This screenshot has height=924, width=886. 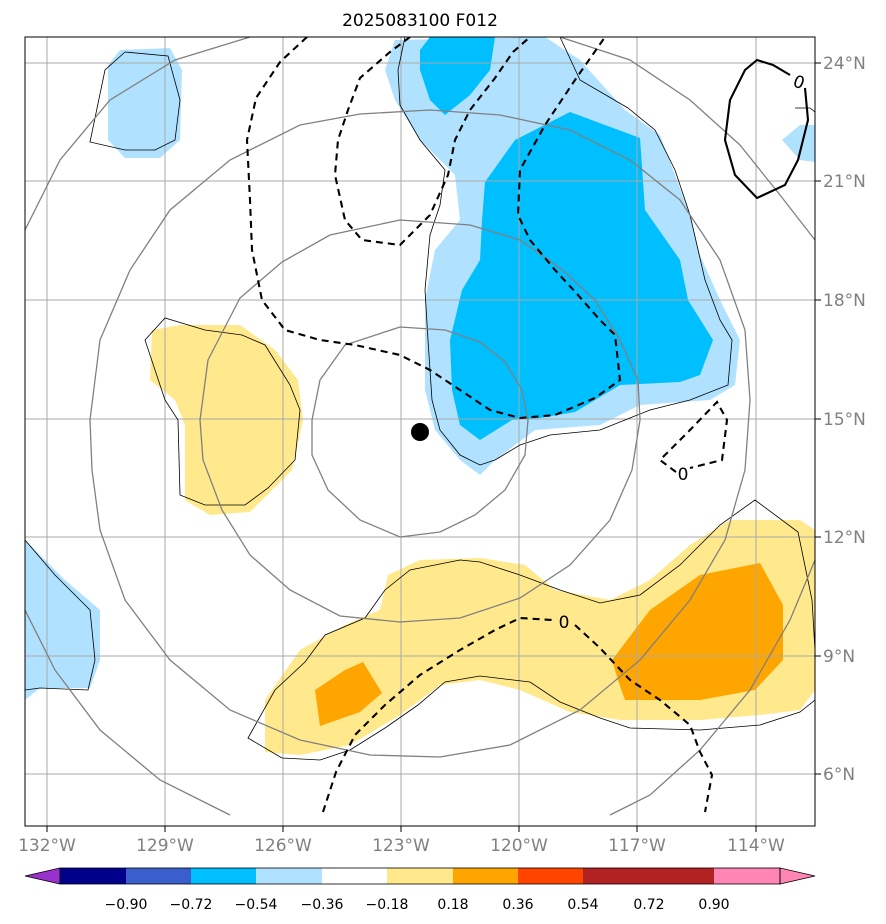 What do you see at coordinates (581, 276) in the screenshot?
I see `blue-region-main` at bounding box center [581, 276].